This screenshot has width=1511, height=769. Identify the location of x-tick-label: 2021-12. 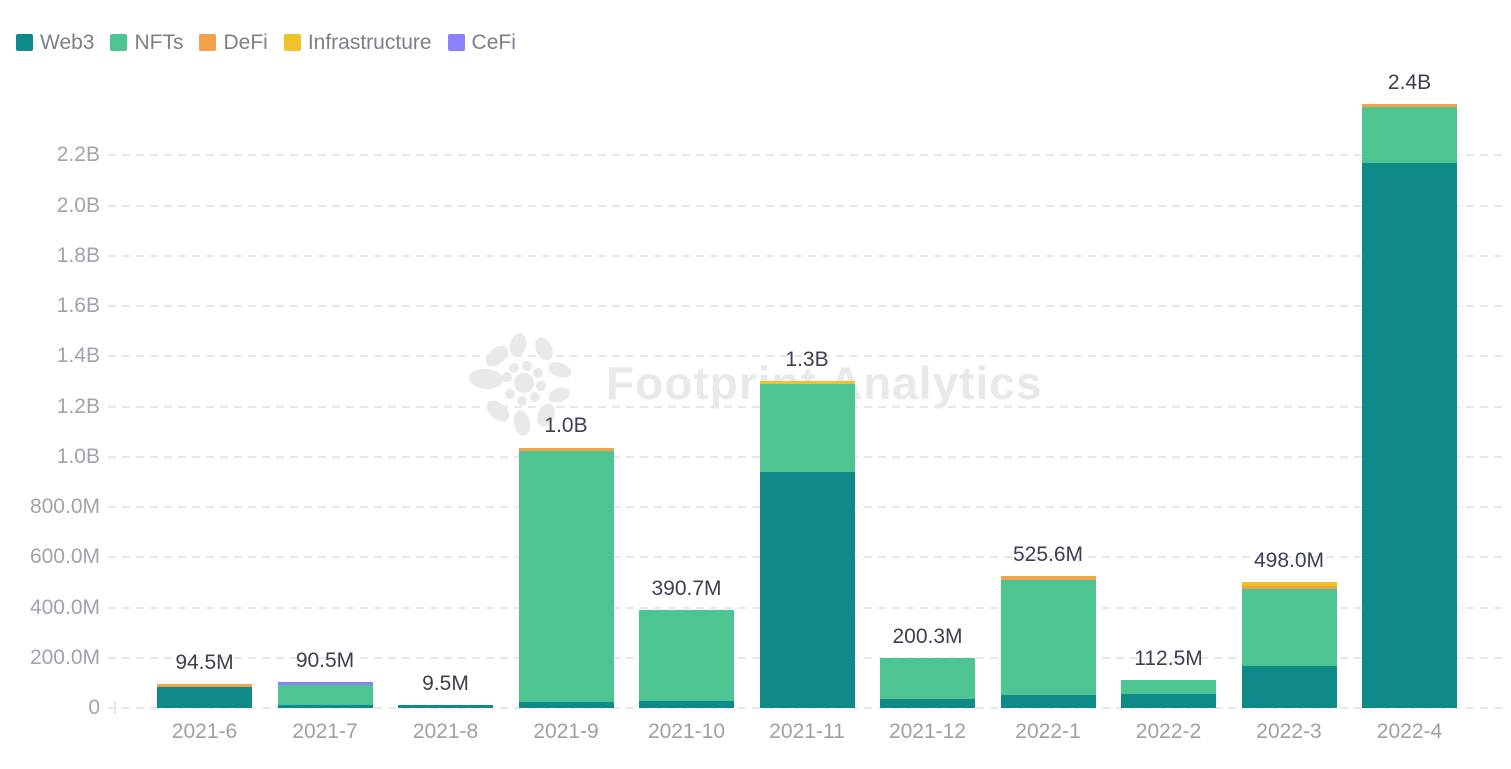
(927, 731).